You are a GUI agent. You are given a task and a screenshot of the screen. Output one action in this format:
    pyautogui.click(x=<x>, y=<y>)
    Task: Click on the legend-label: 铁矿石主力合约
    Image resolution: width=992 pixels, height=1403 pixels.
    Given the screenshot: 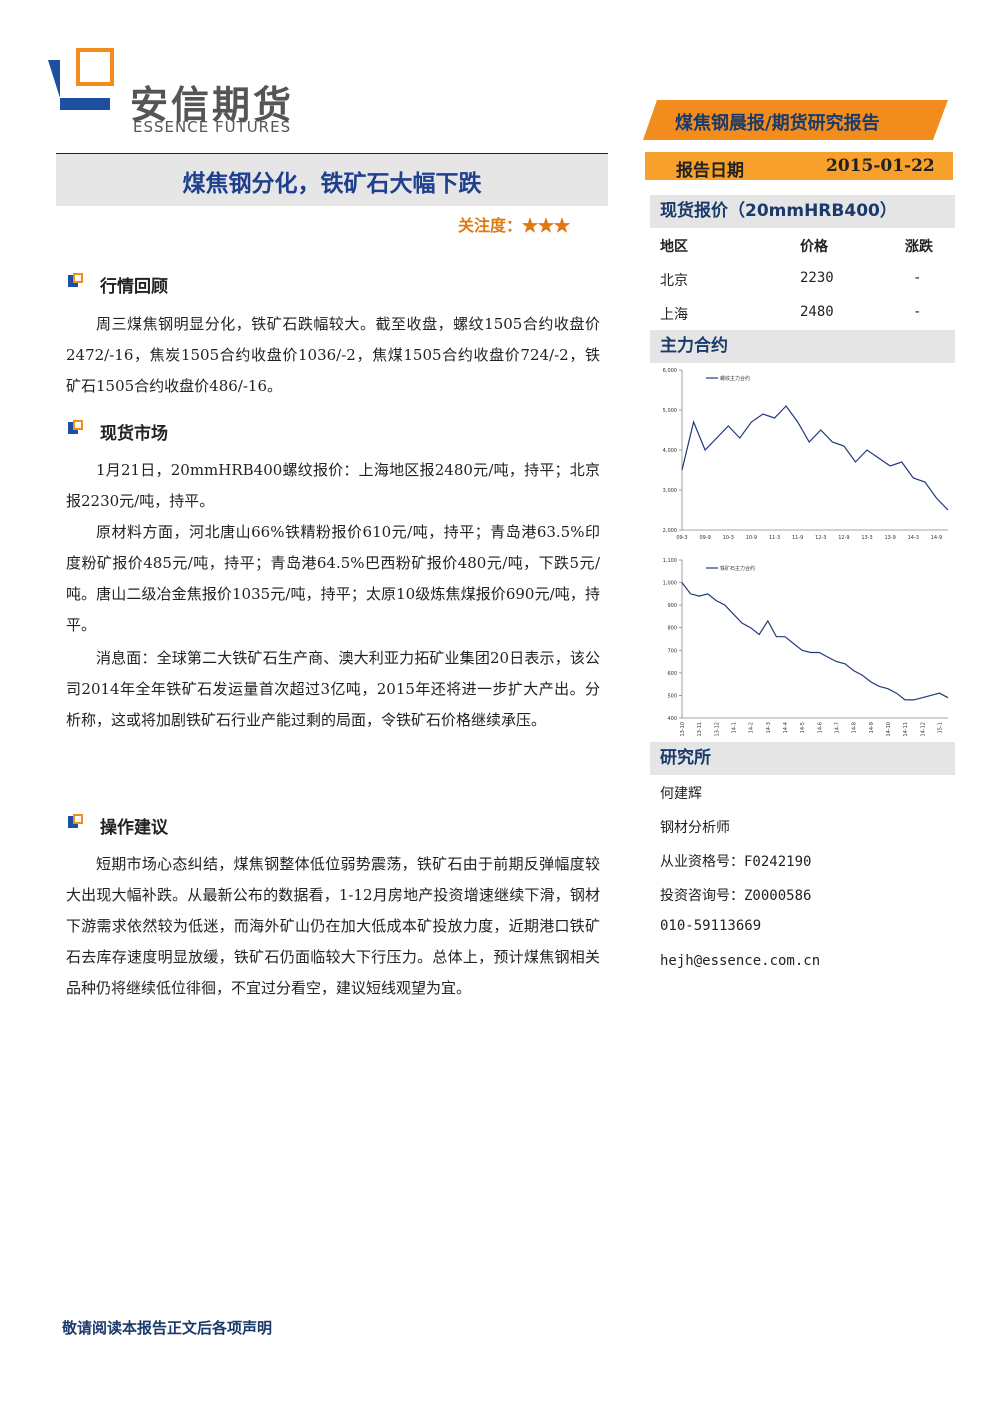 What is the action you would take?
    pyautogui.click(x=737, y=568)
    